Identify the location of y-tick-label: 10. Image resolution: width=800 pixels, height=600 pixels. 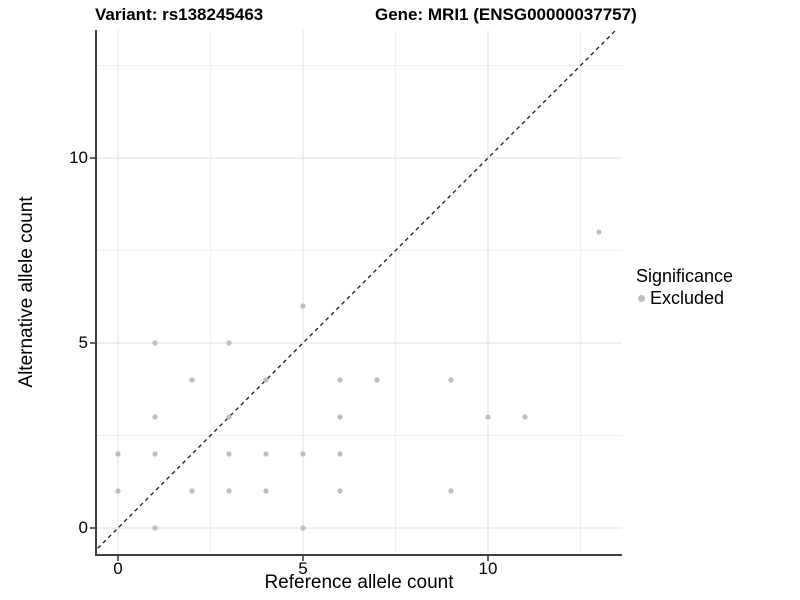
(78, 157).